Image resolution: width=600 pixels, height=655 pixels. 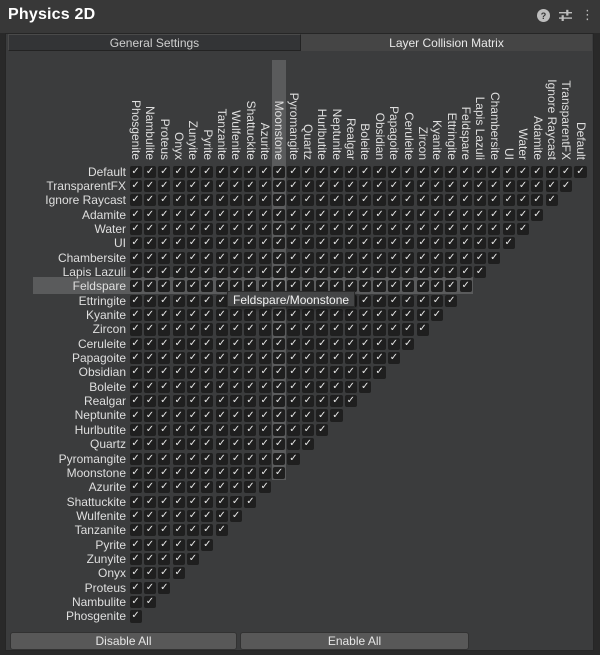 What do you see at coordinates (543, 15) in the screenshot?
I see `help-icon: ?` at bounding box center [543, 15].